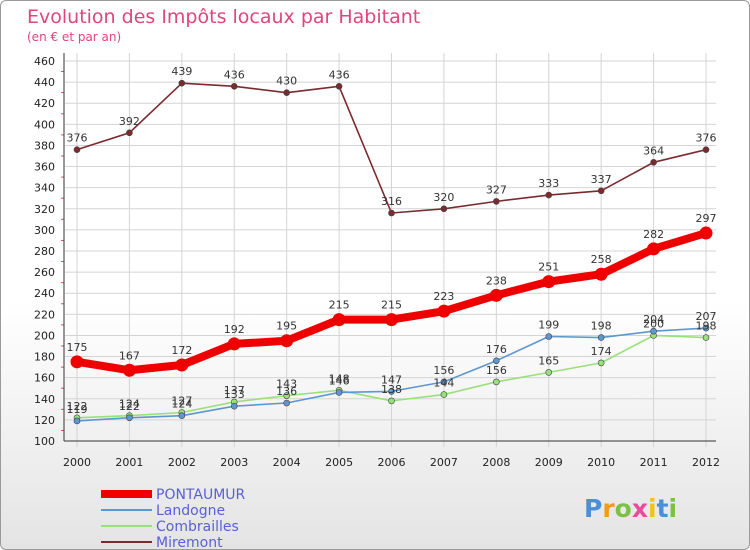  I want to click on point-combrailles-2010, so click(601, 363).